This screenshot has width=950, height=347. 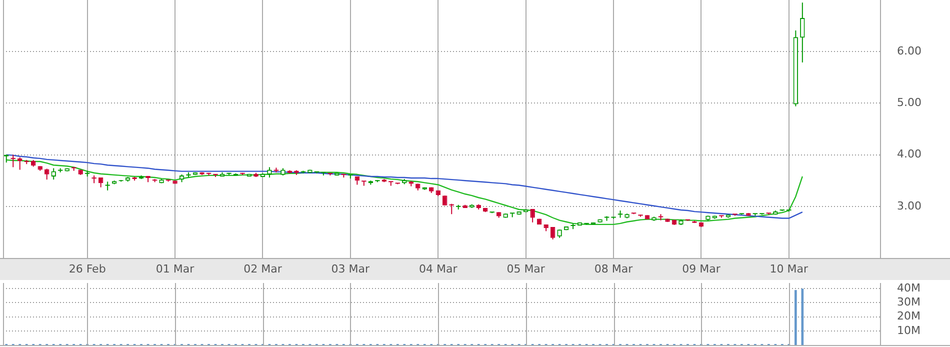 What do you see at coordinates (350, 269) in the screenshot?
I see `x-tick-label: 03 Mar` at bounding box center [350, 269].